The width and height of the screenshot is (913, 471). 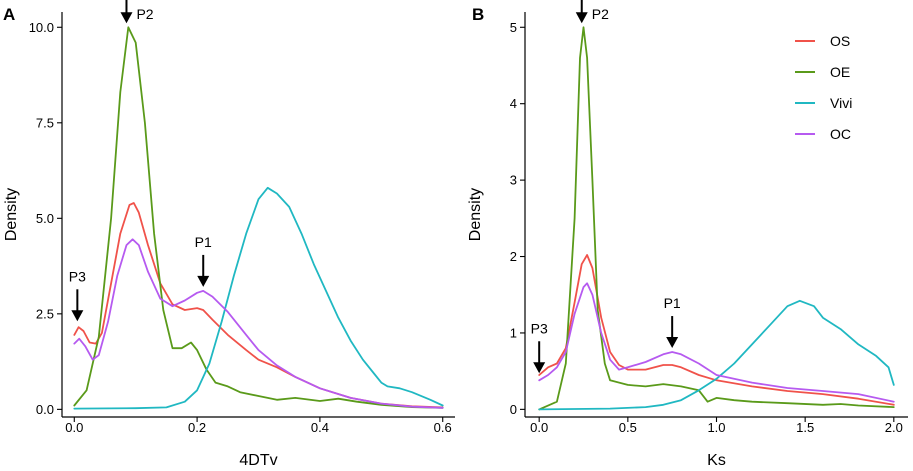 What do you see at coordinates (513, 103) in the screenshot?
I see `panel-b-y-tick-label: 4` at bounding box center [513, 103].